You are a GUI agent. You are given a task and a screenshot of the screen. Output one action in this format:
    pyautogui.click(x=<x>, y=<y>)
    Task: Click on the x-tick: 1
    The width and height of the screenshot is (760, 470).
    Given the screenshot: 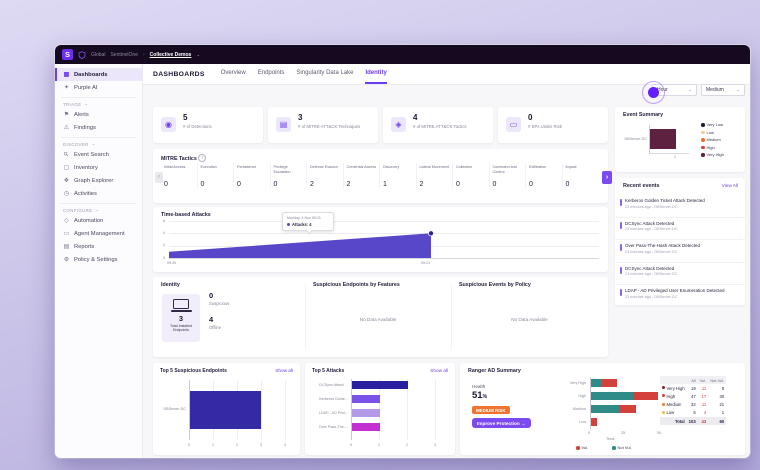 What is the action you would take?
    pyautogui.click(x=379, y=445)
    